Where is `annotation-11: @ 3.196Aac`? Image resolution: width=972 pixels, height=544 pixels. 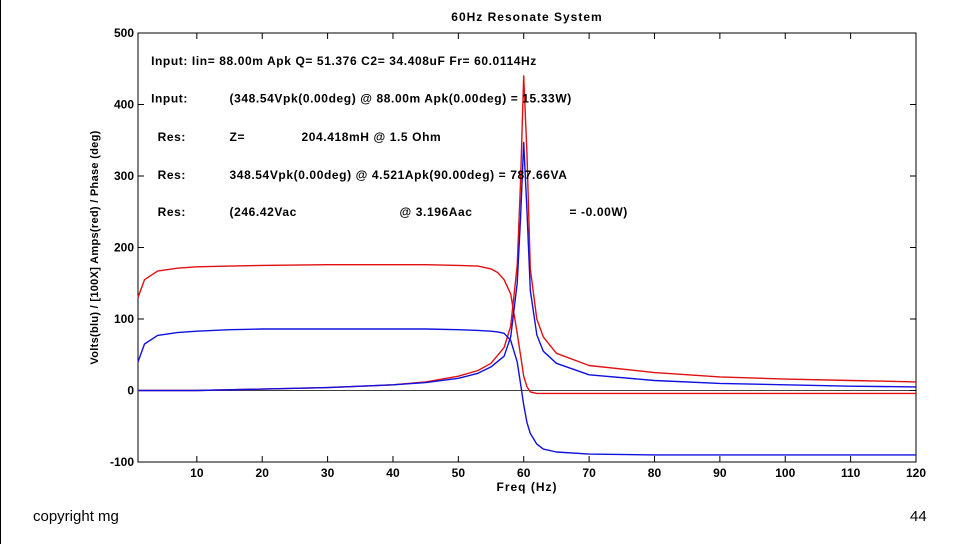
annotation-11: @ 3.196Aac is located at coordinates (436, 212).